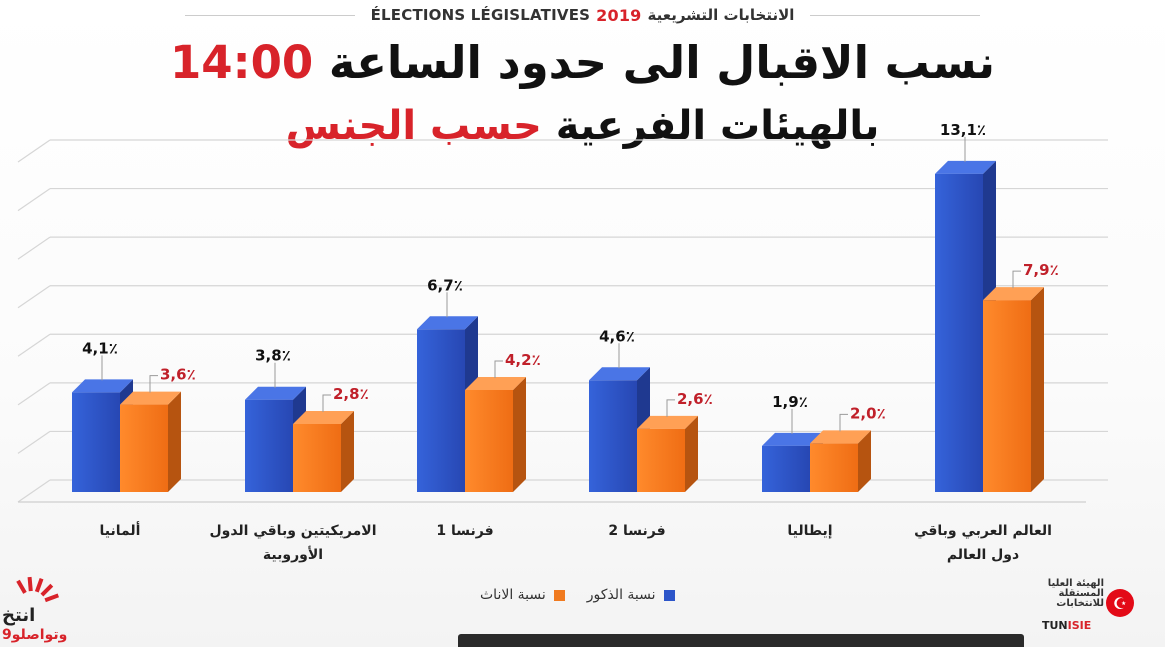 The image size is (1165, 647). Describe the element at coordinates (717, 126) in the screenshot. I see `subtitle-text: بالهيئات الفرعية` at that location.